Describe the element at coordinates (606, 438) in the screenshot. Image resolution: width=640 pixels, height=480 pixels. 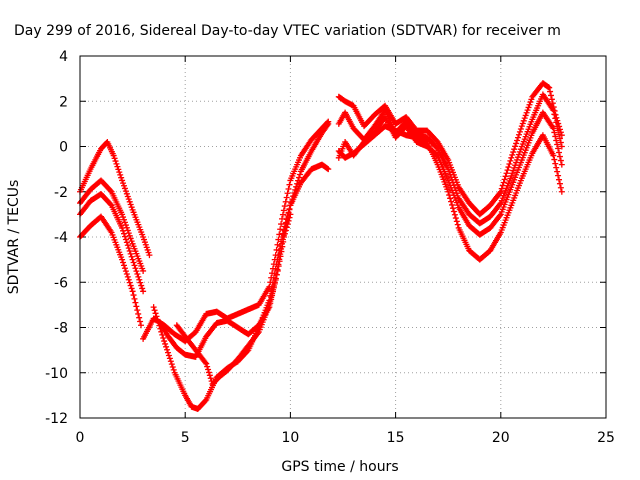
I see `x-tick-label: 25` at that location.